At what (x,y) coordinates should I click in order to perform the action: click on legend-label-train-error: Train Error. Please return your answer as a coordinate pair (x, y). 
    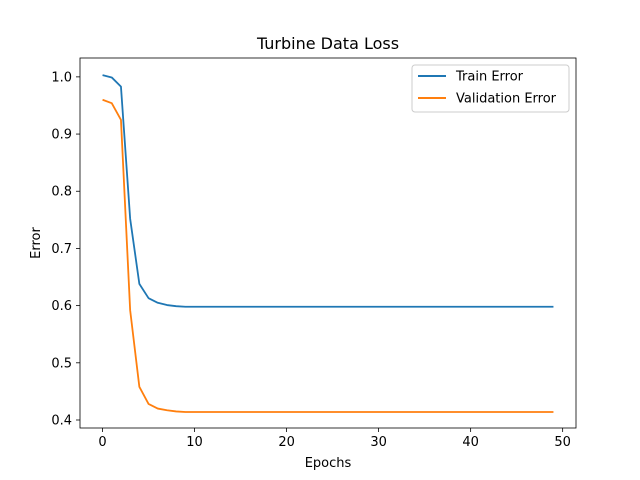
    Looking at the image, I should click on (489, 77).